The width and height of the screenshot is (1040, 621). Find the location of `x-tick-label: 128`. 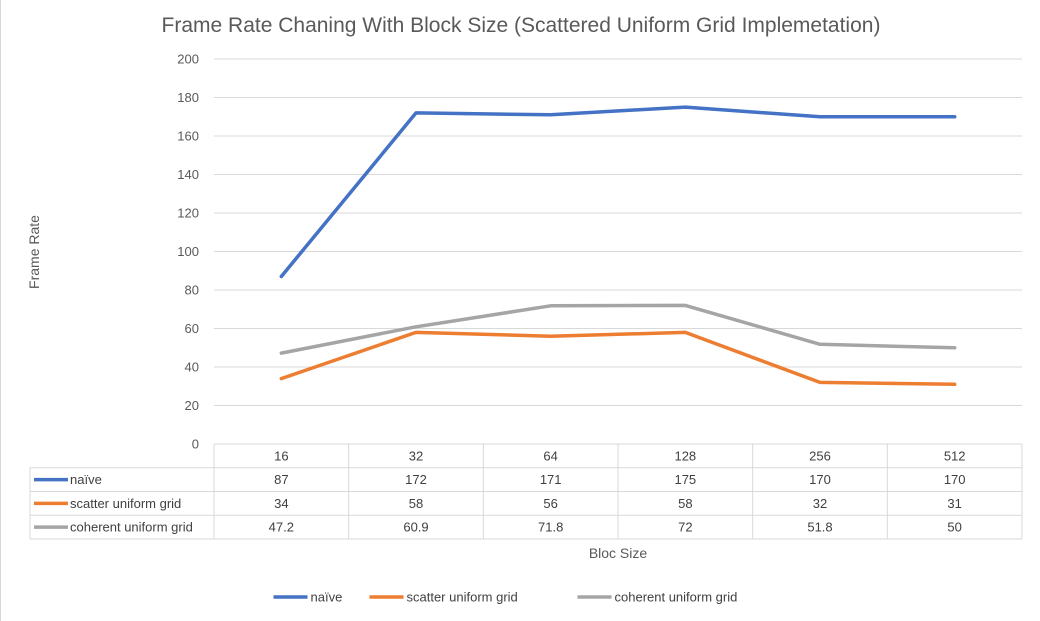

x-tick-label: 128 is located at coordinates (685, 455).